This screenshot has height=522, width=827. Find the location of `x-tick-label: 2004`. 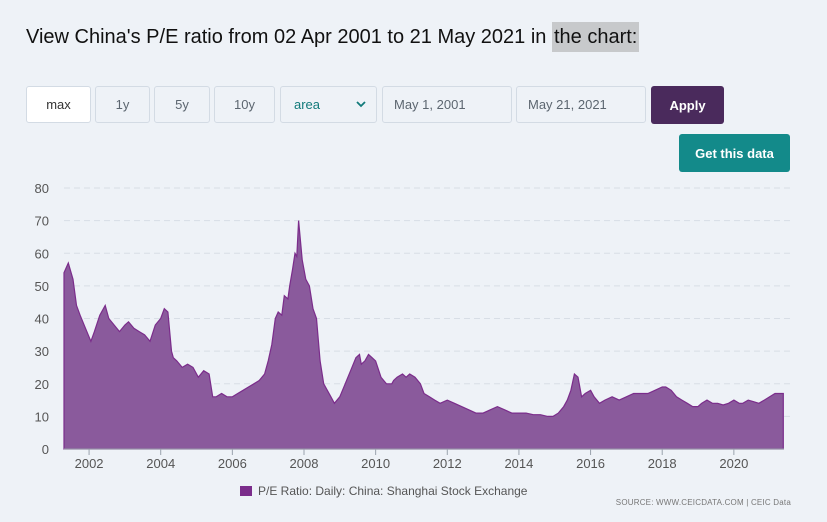

x-tick-label: 2004 is located at coordinates (160, 463).